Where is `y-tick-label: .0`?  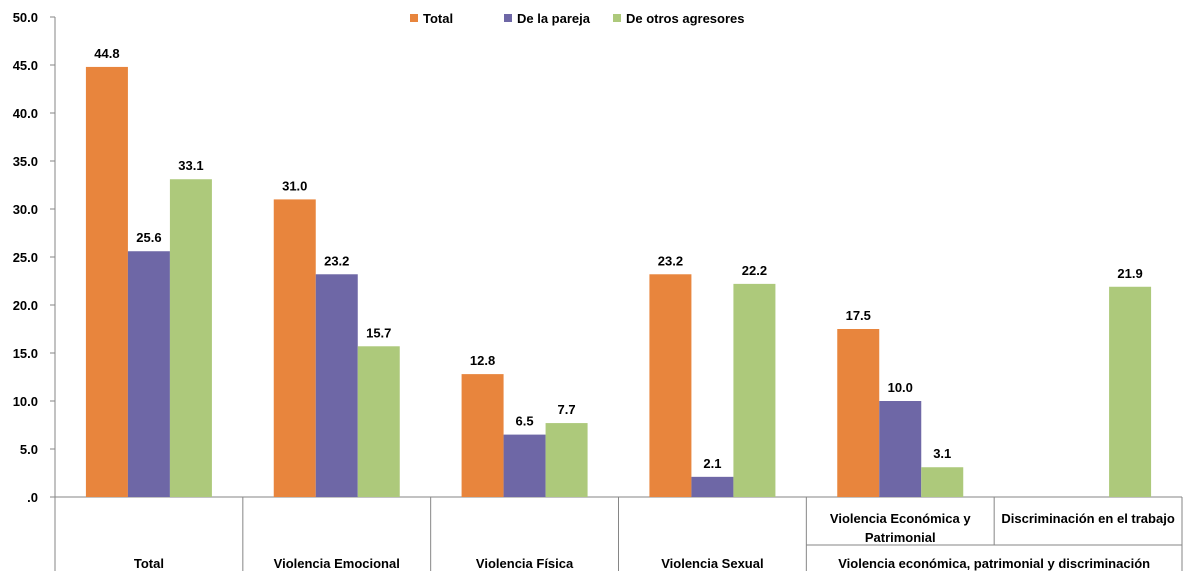 y-tick-label: .0 is located at coordinates (32, 497).